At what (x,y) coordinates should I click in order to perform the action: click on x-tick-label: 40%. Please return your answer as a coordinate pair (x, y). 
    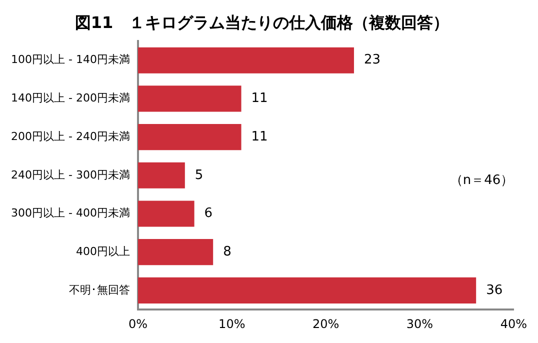
    Looking at the image, I should click on (513, 323).